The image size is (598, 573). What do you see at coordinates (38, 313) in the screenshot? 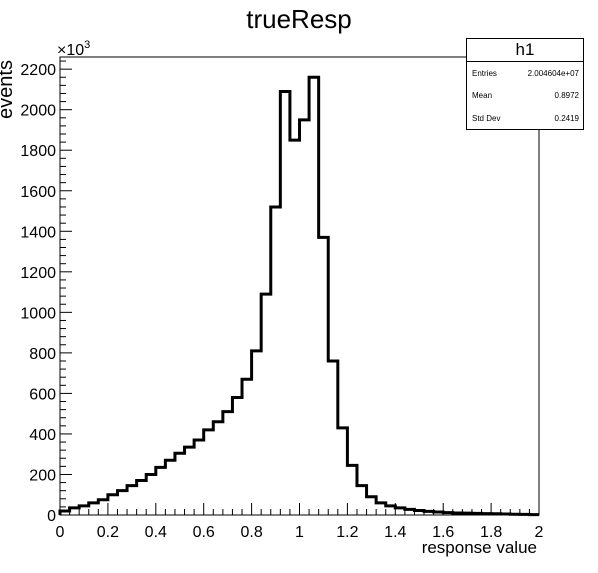
I see `y-tick-label: 1000` at bounding box center [38, 313].